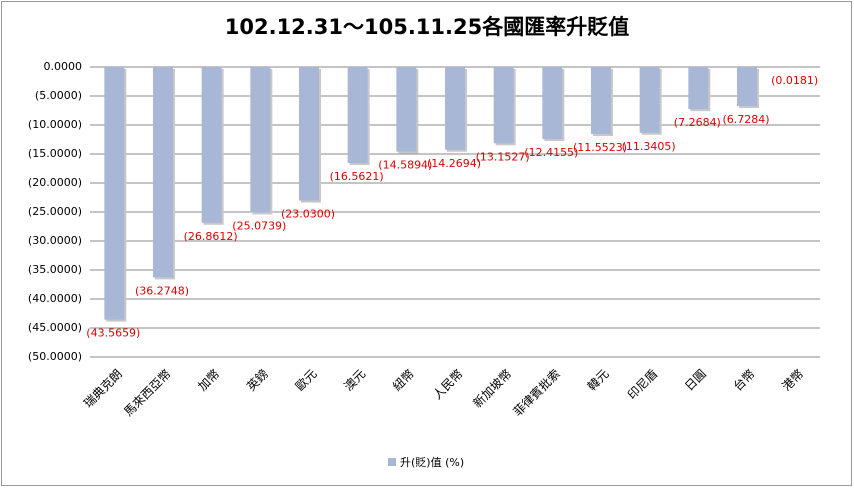 The image size is (854, 489). What do you see at coordinates (405, 165) in the screenshot?
I see `value-label: (14.5894)` at bounding box center [405, 165].